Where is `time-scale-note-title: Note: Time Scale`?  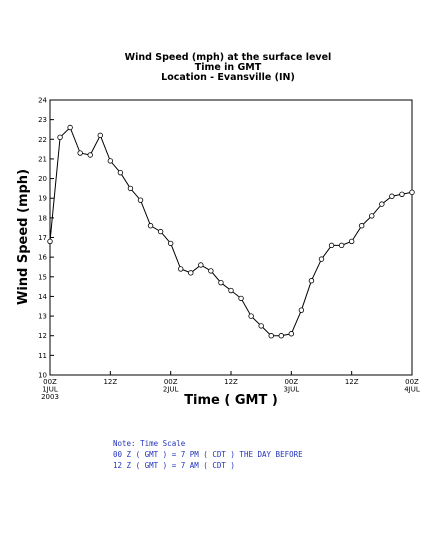
time-scale-note-title: Note: Time Scale is located at coordinates (149, 443).